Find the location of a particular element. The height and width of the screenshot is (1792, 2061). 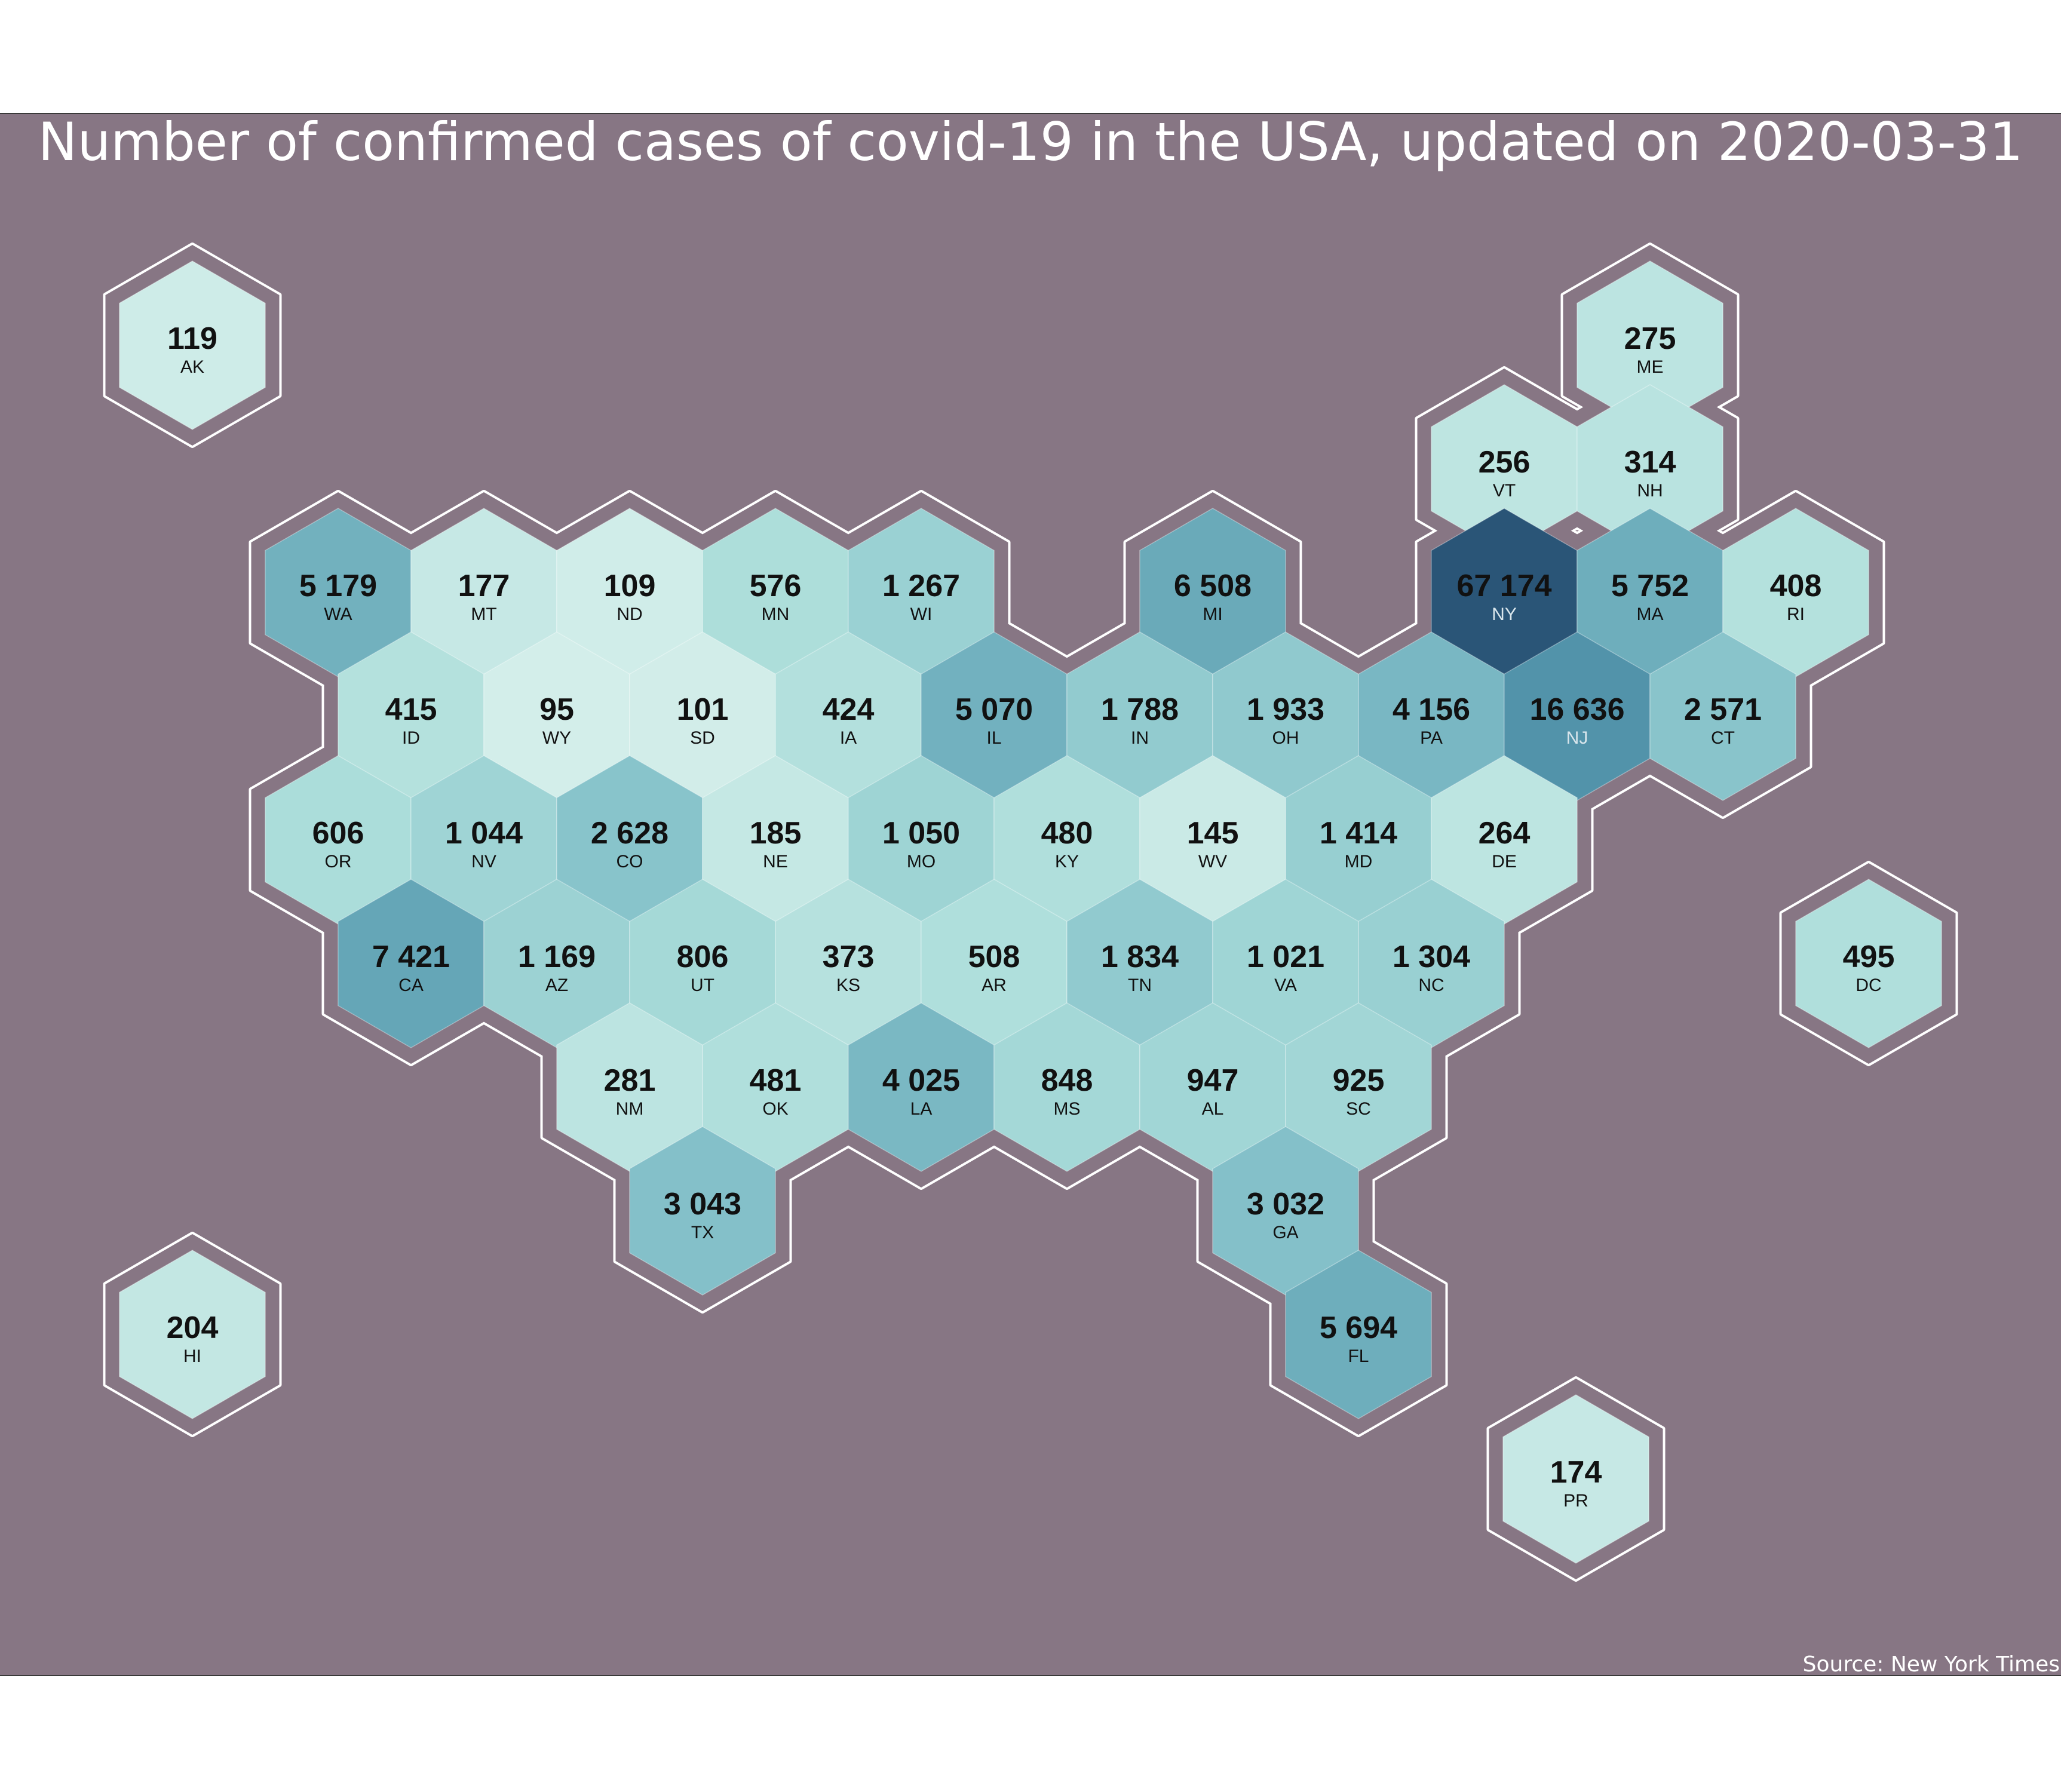

state-value-label: 67 174 is located at coordinates (1503, 586).